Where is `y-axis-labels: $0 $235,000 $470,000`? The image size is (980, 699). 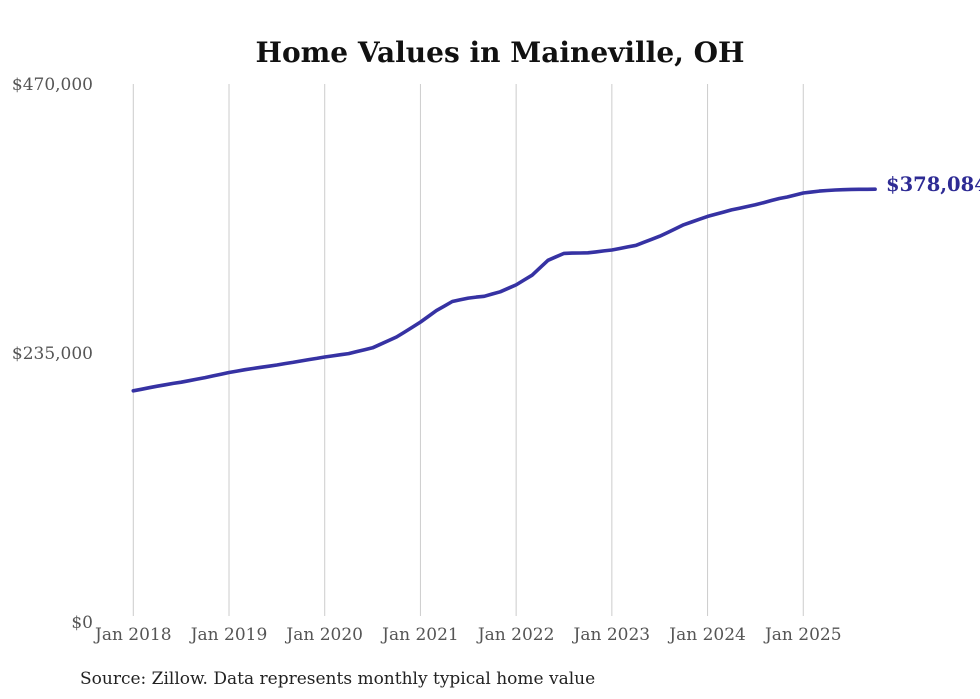 y-axis-labels: $0 $235,000 $470,000 is located at coordinates (52, 354).